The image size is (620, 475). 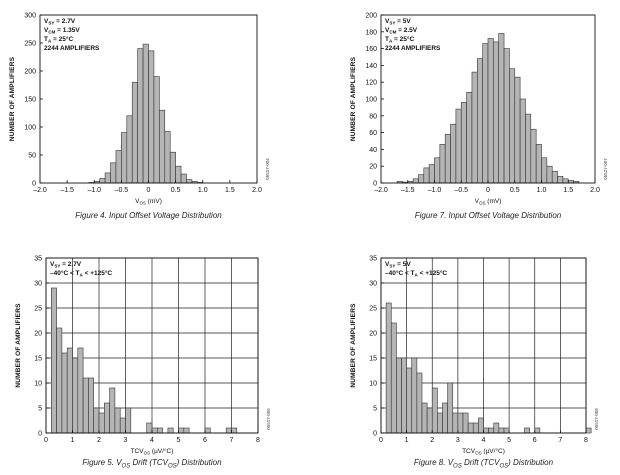 What do you see at coordinates (232, 440) in the screenshot?
I see `x-tick-label: 7` at bounding box center [232, 440].